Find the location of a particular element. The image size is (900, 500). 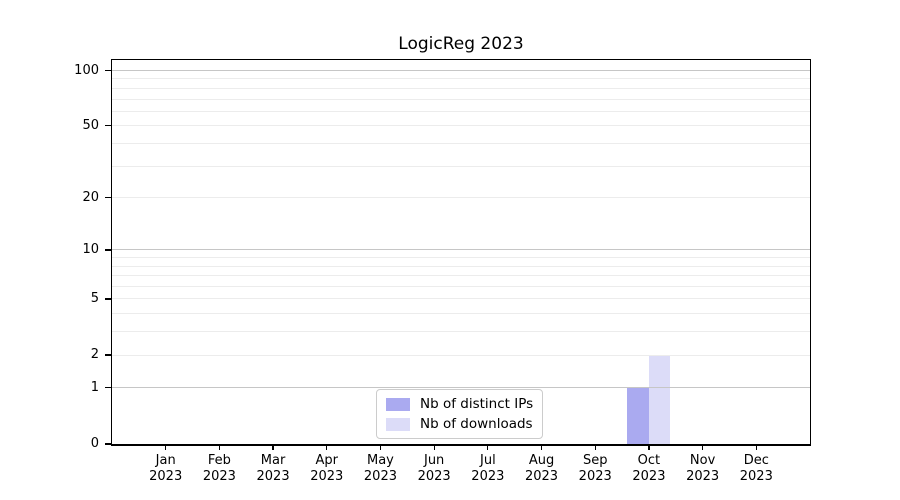

bar-nb-of-downloads is located at coordinates (659, 399).